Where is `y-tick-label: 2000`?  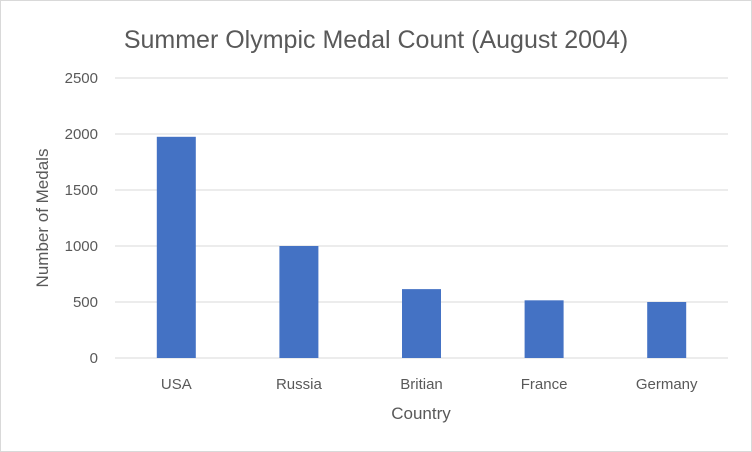 y-tick-label: 2000 is located at coordinates (81, 134).